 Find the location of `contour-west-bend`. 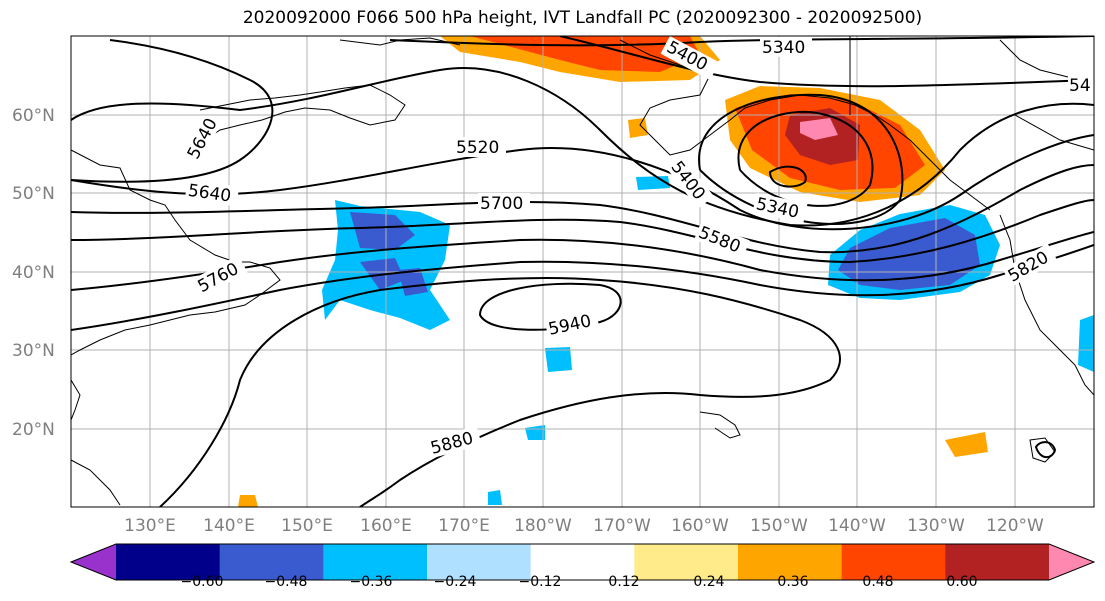

contour-west-bend is located at coordinates (172, 111).